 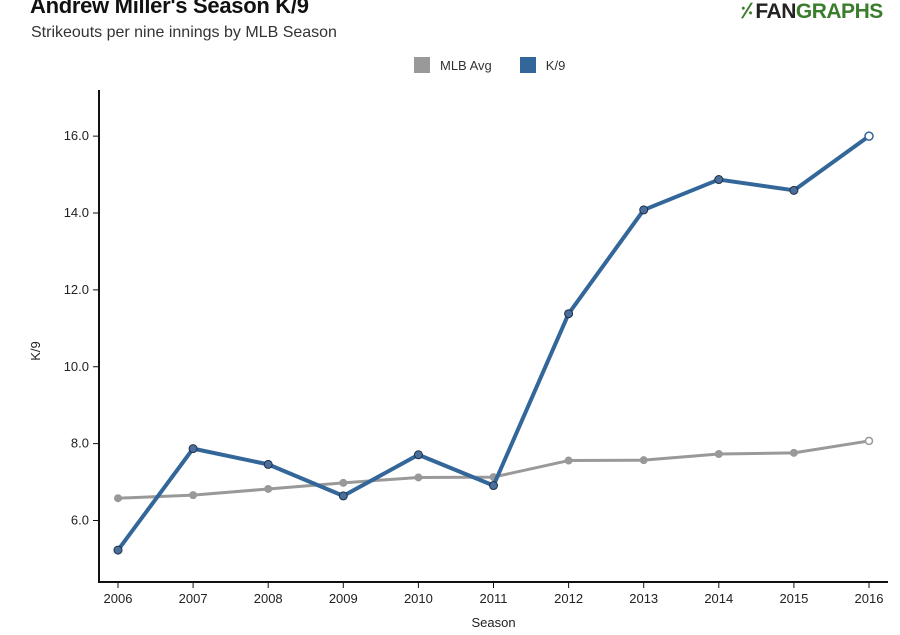 I want to click on legend-swatch-mlb-avg, so click(x=422, y=65).